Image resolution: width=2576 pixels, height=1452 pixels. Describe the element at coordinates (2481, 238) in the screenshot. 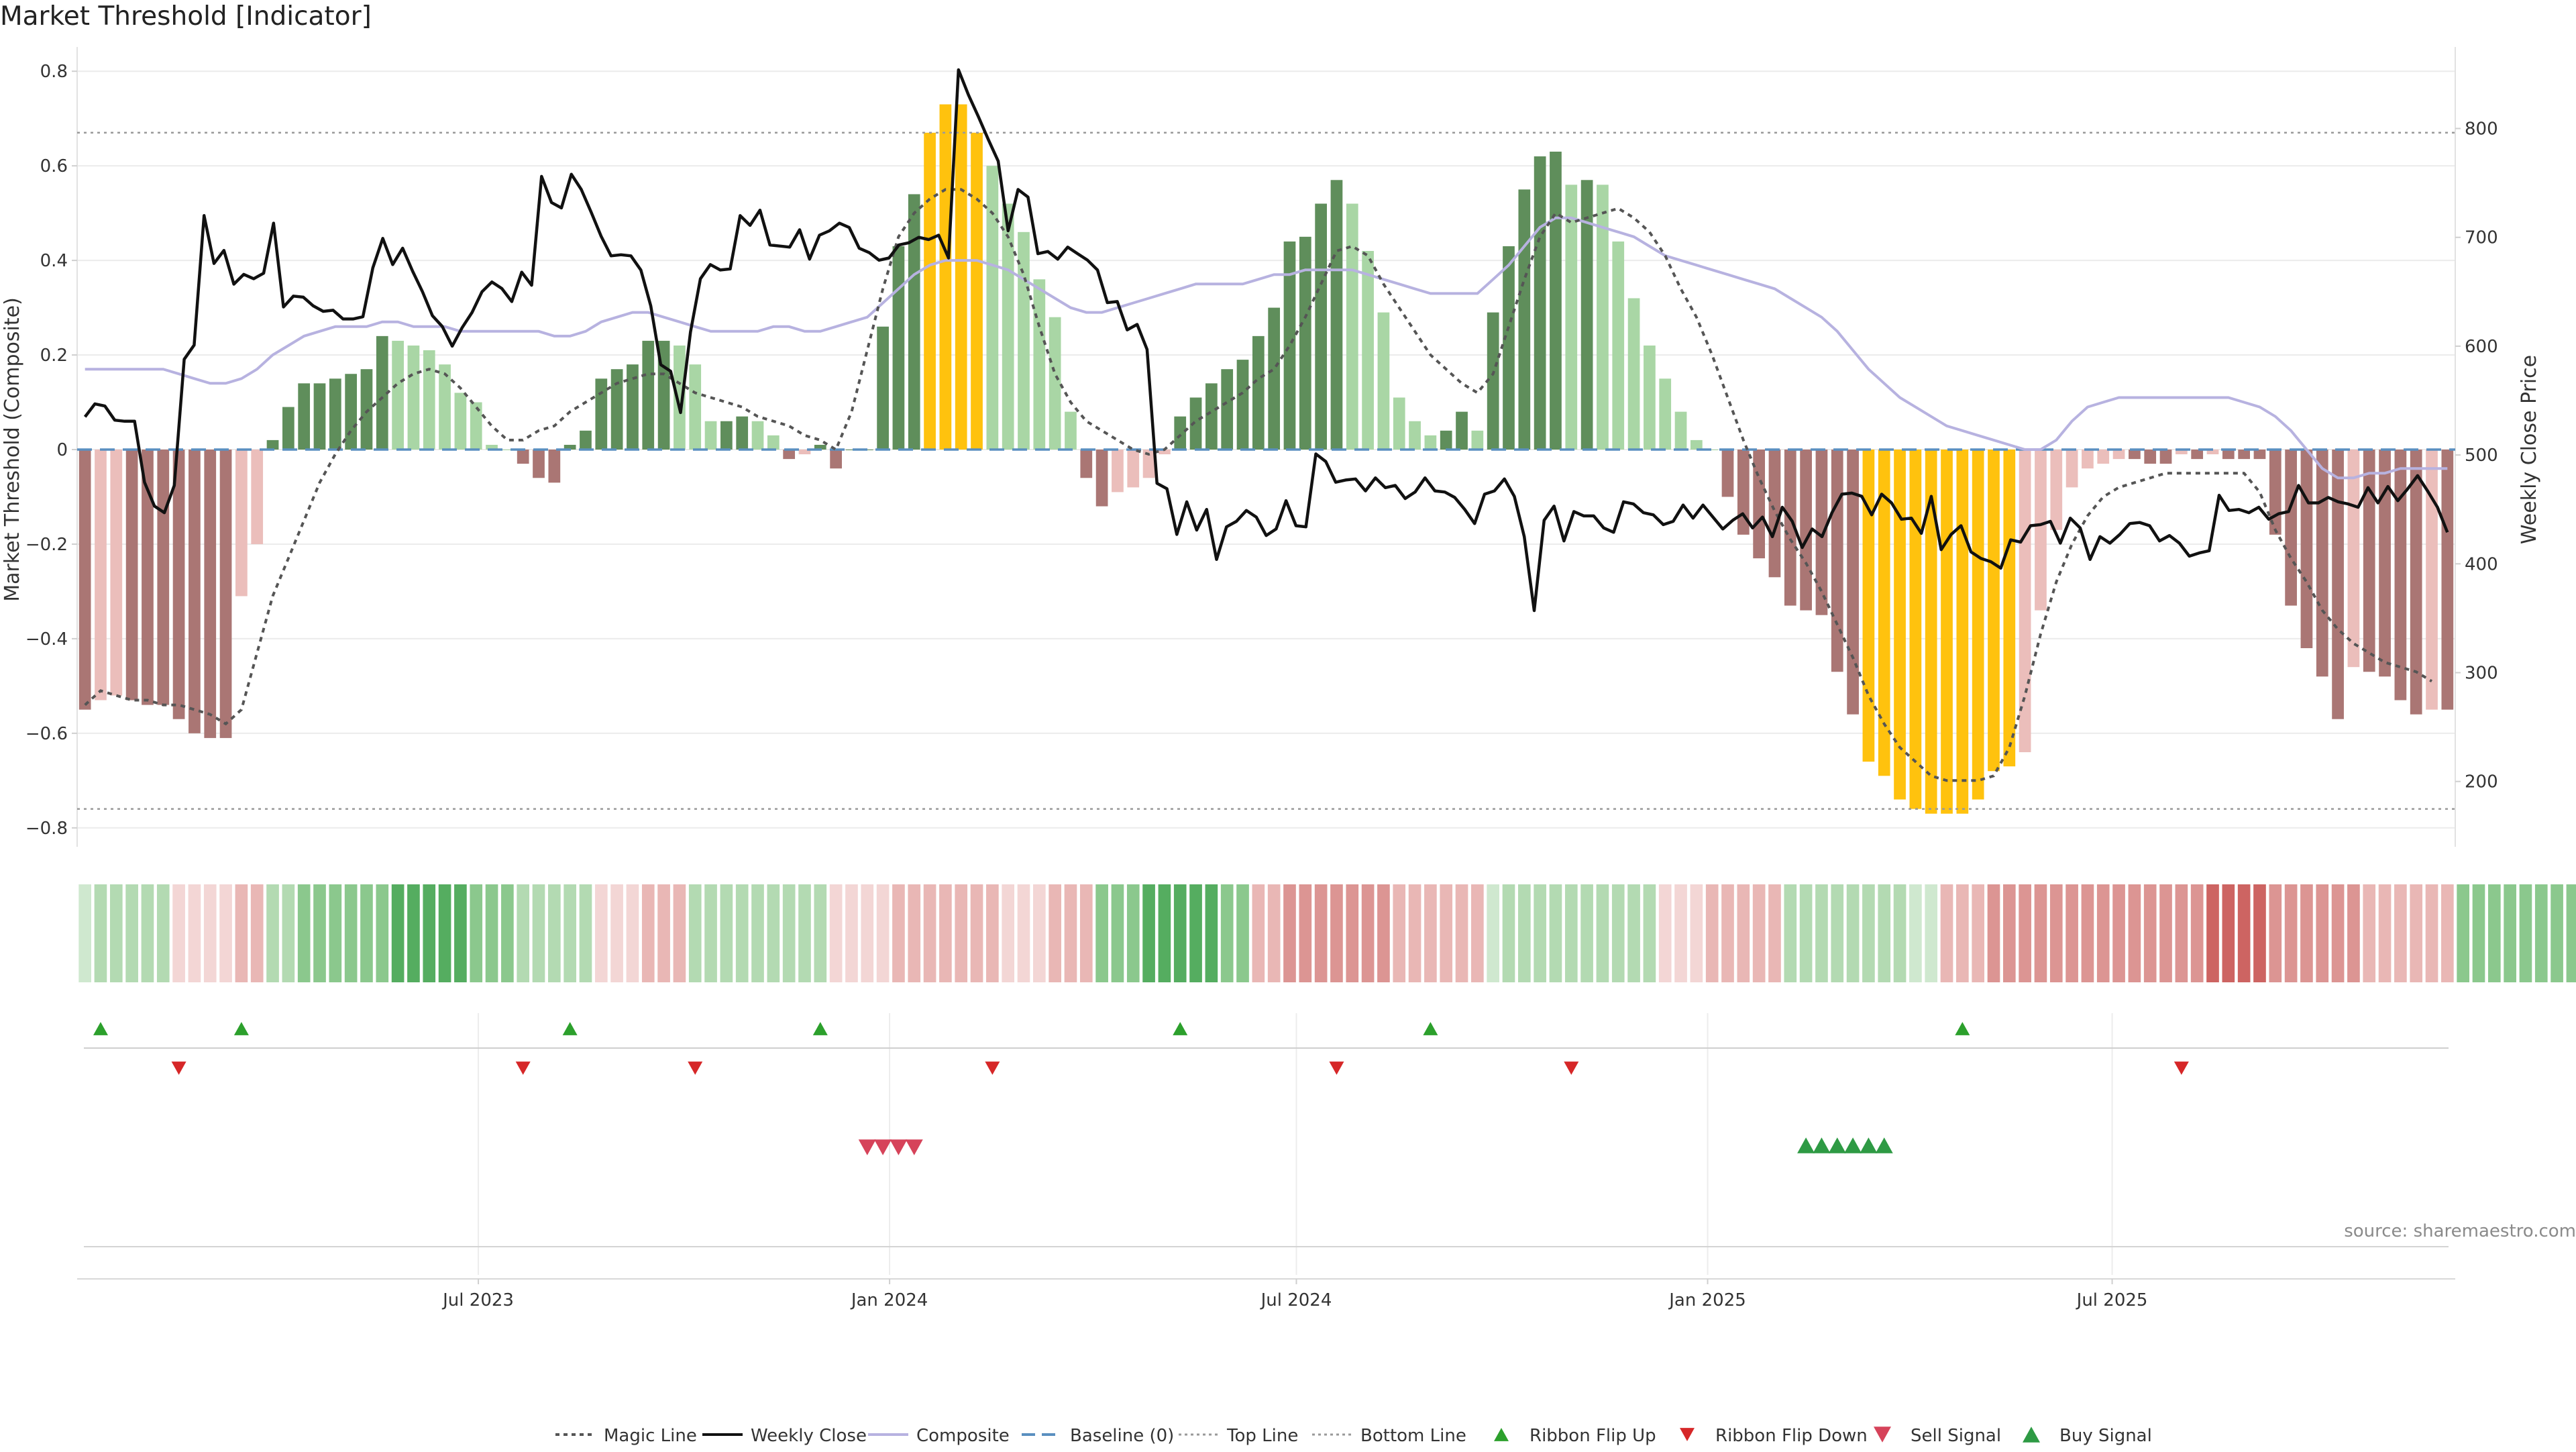

I see `y-tick-label-right: 700` at that location.